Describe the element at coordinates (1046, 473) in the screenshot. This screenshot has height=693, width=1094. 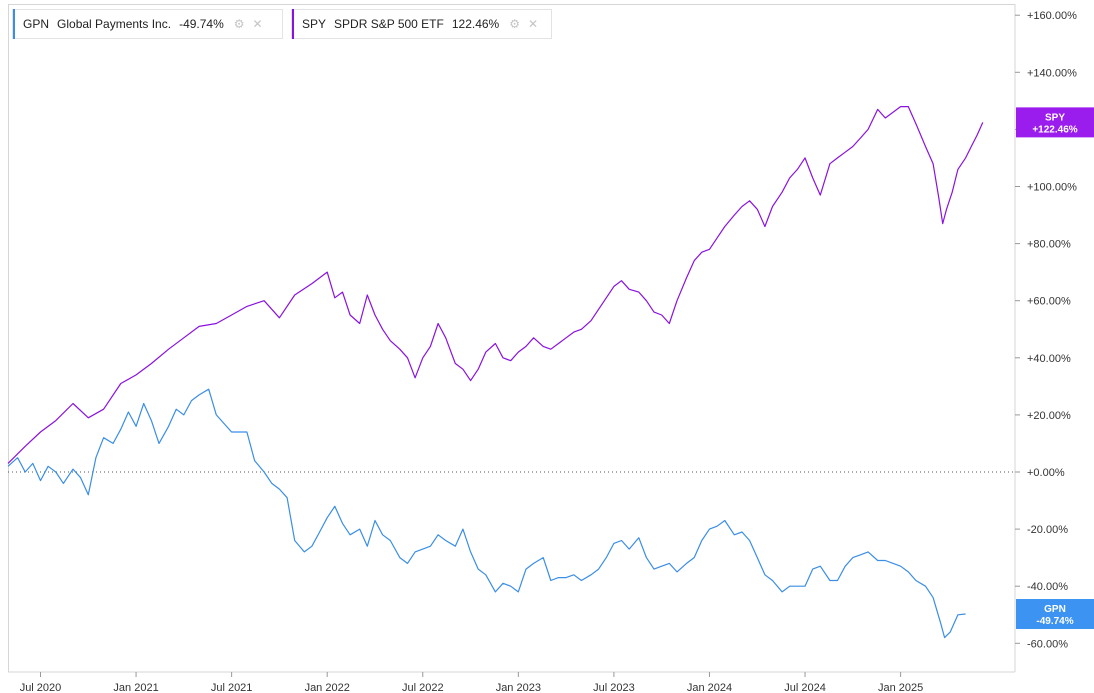
I see `y-tick-label: +0.00%` at that location.